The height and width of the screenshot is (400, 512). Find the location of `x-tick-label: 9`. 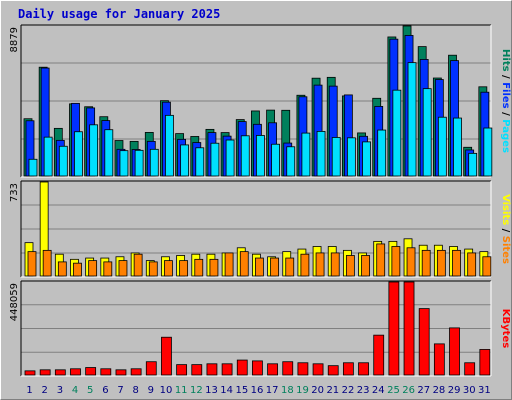

x-tick-label: 9 is located at coordinates (151, 390).